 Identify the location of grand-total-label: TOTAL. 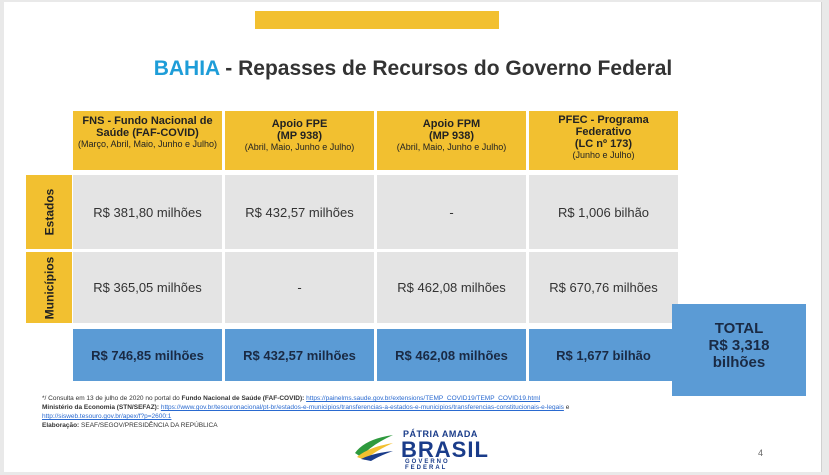
(739, 328).